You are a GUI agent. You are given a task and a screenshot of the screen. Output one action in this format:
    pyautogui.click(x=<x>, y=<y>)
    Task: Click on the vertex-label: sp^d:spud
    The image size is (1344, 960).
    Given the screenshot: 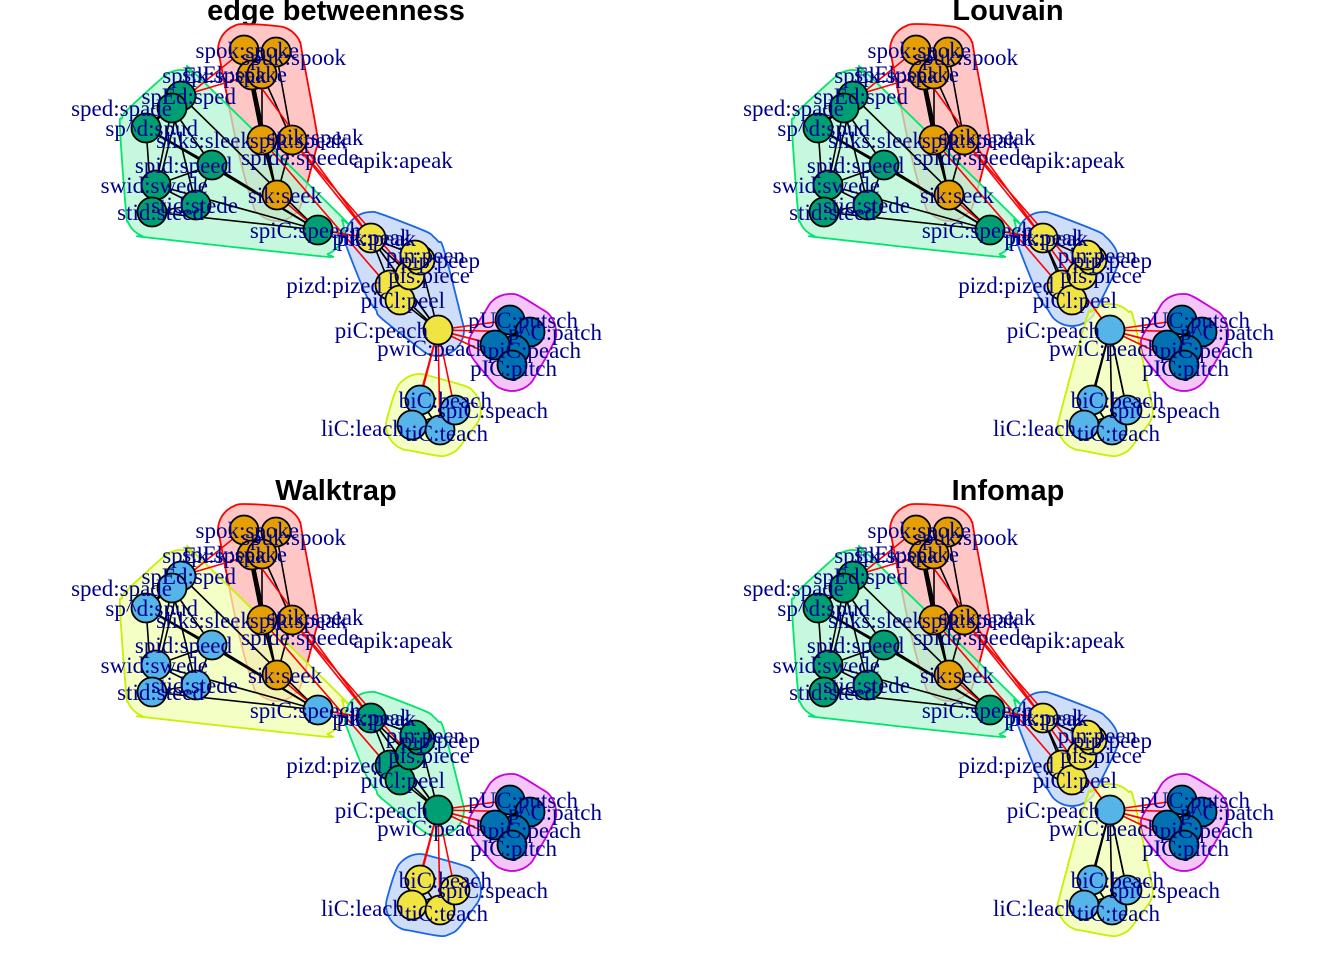 What is the action you would take?
    pyautogui.click(x=823, y=128)
    